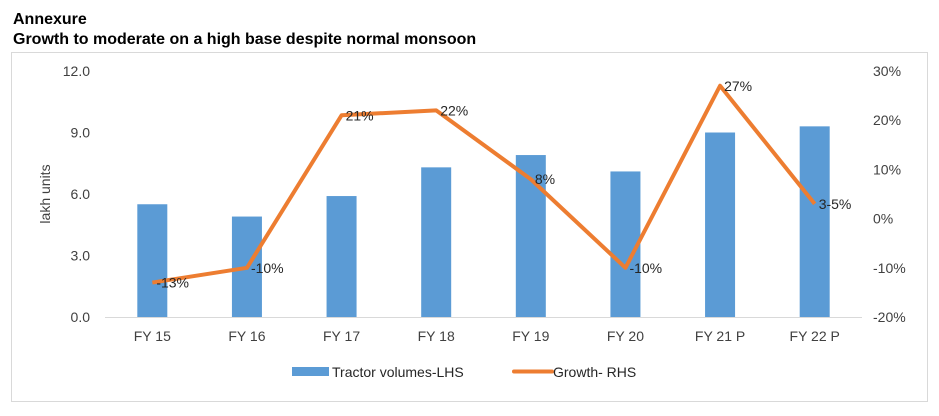 This screenshot has width=939, height=416. What do you see at coordinates (436, 336) in the screenshot?
I see `x-tick-label: FY 18` at bounding box center [436, 336].